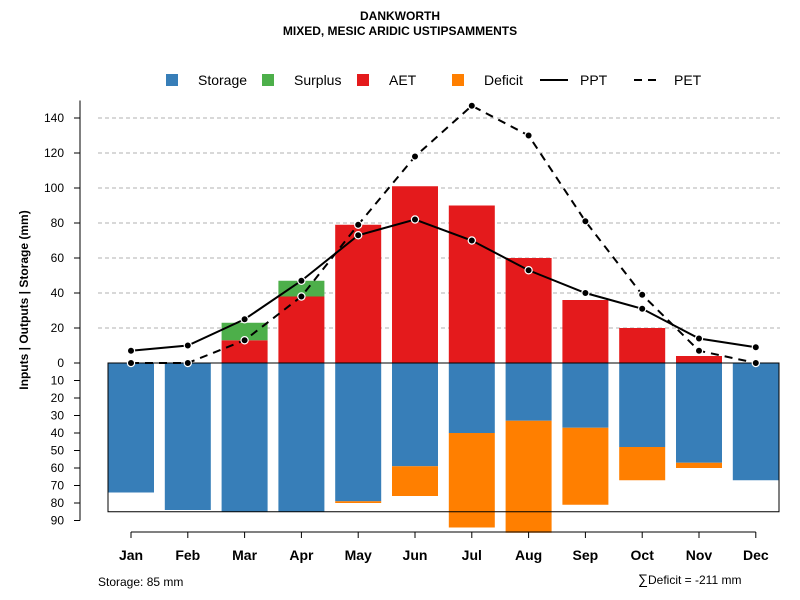  What do you see at coordinates (268, 80) in the screenshot?
I see `legend-surplus-swatch` at bounding box center [268, 80].